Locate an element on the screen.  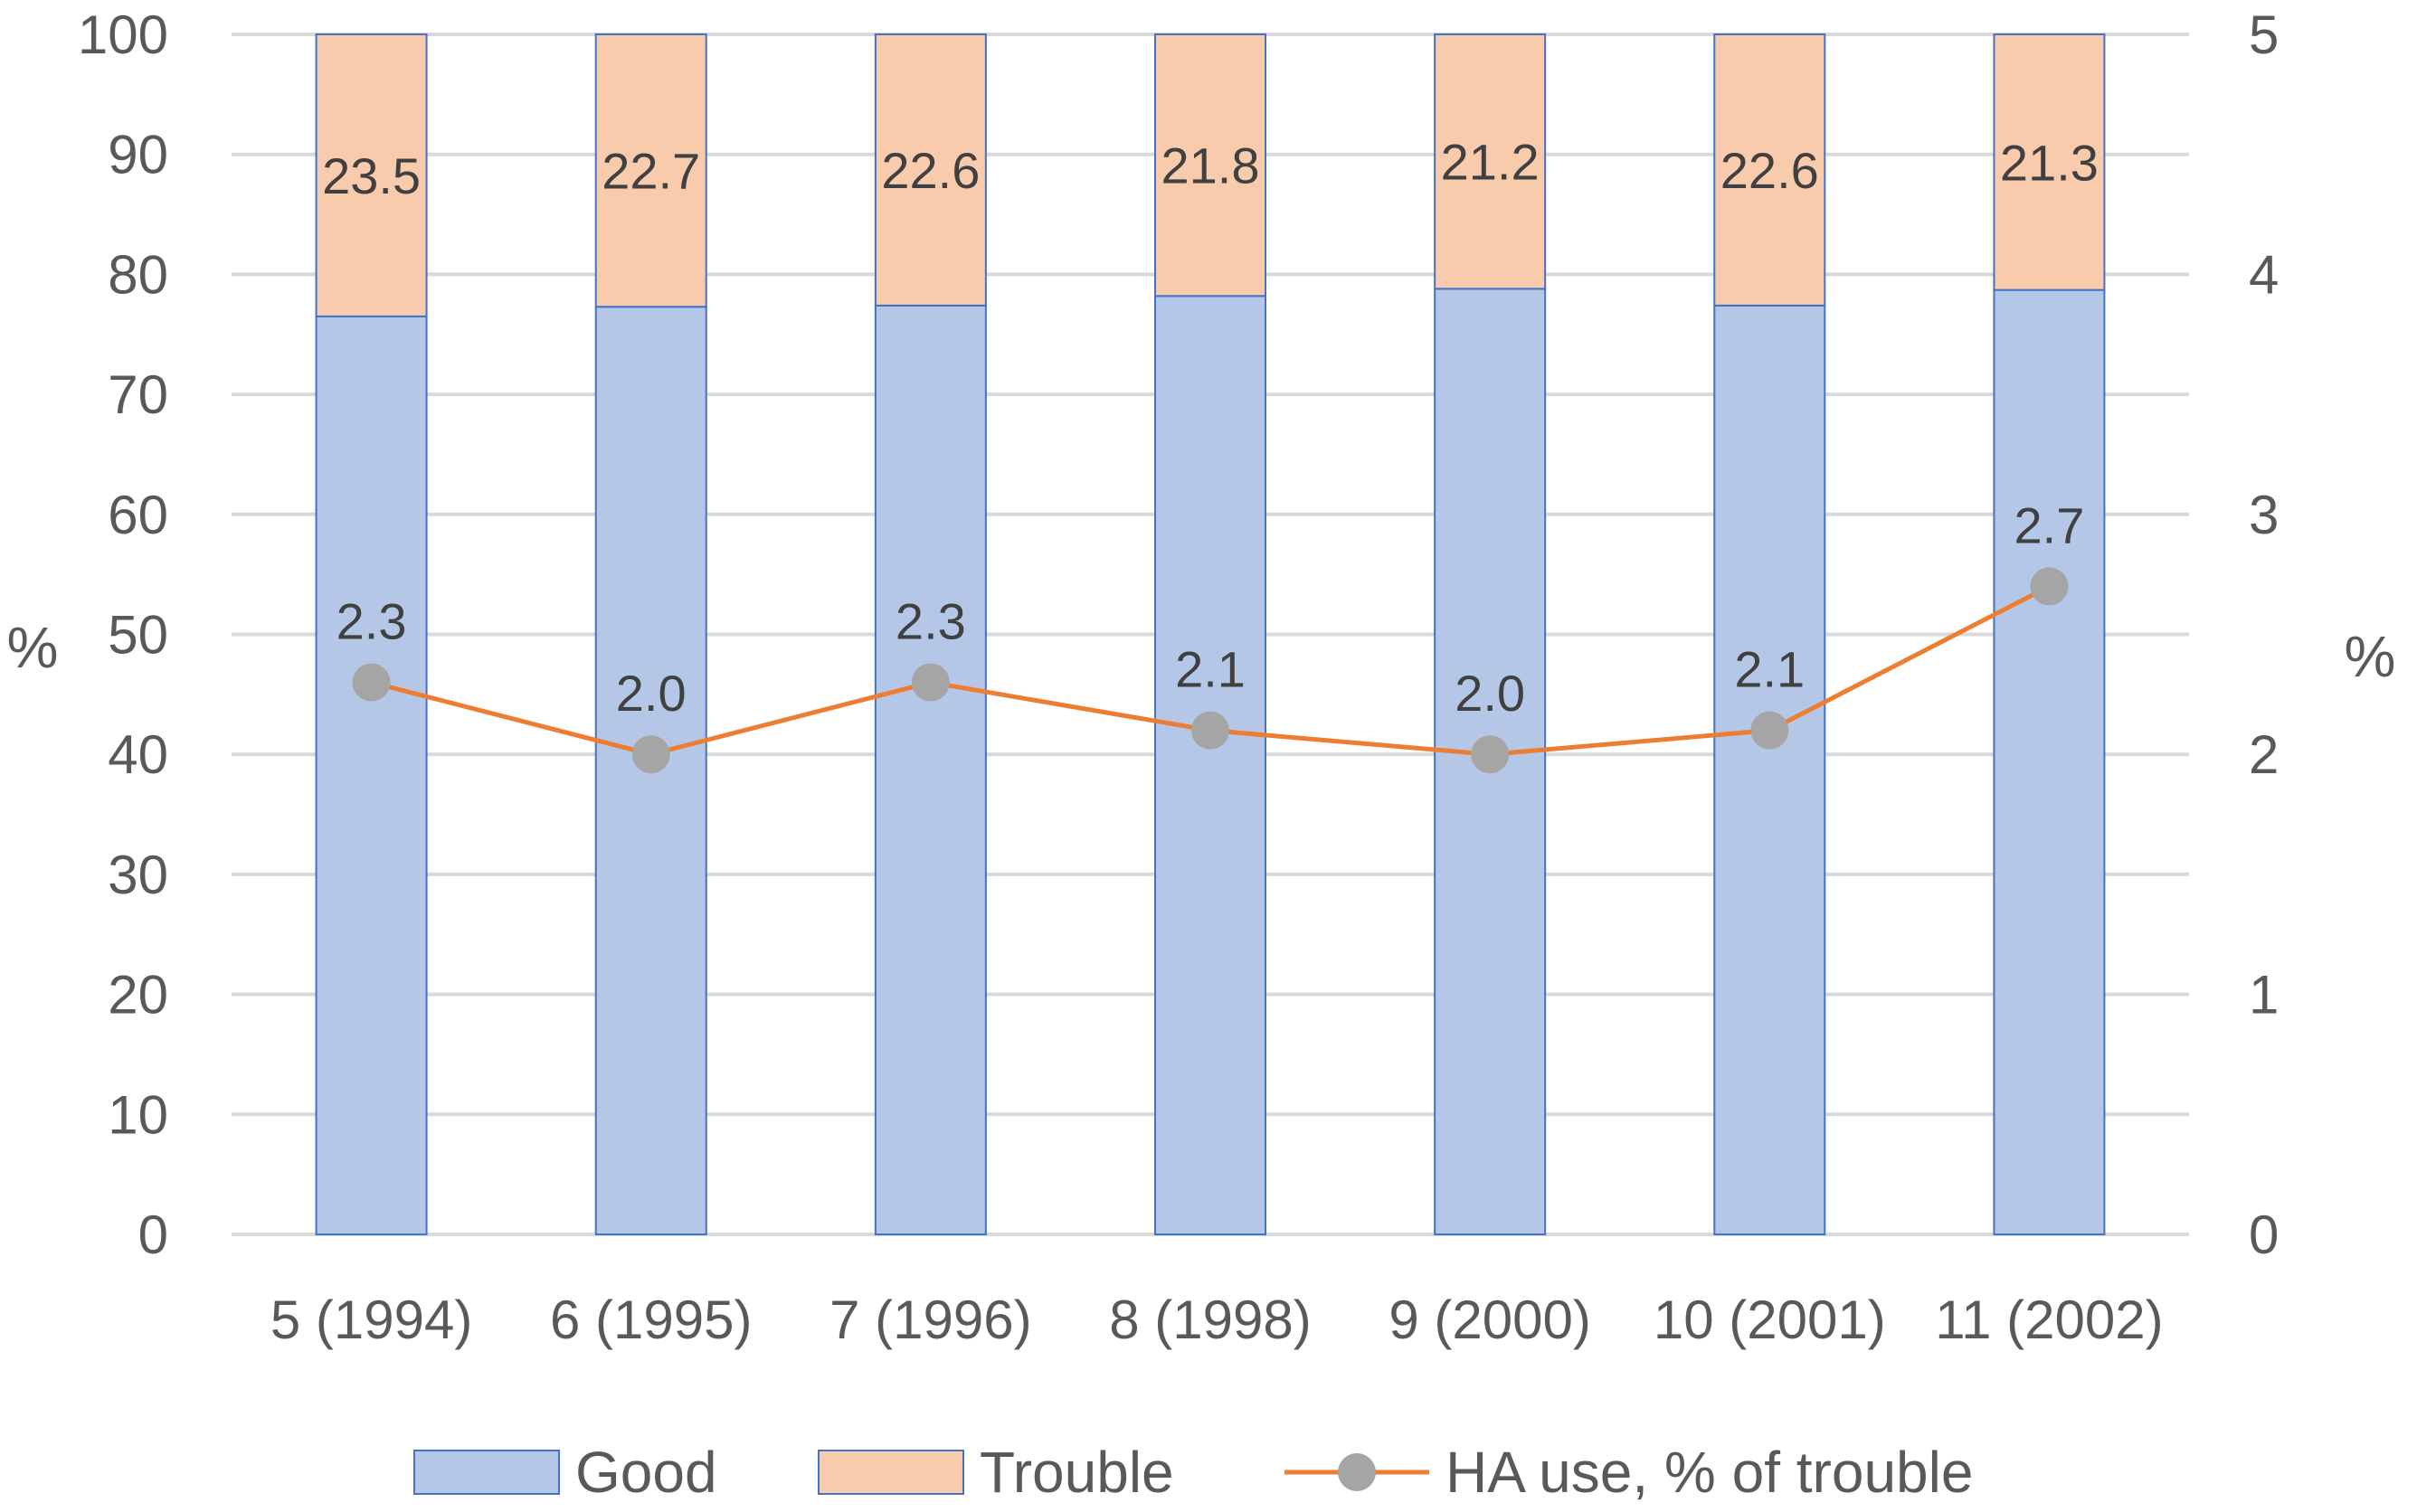
bar-data-labels: 23.5 22.7 22.6 21.8 21.2 22.6 21.3 is located at coordinates (1210, 169).